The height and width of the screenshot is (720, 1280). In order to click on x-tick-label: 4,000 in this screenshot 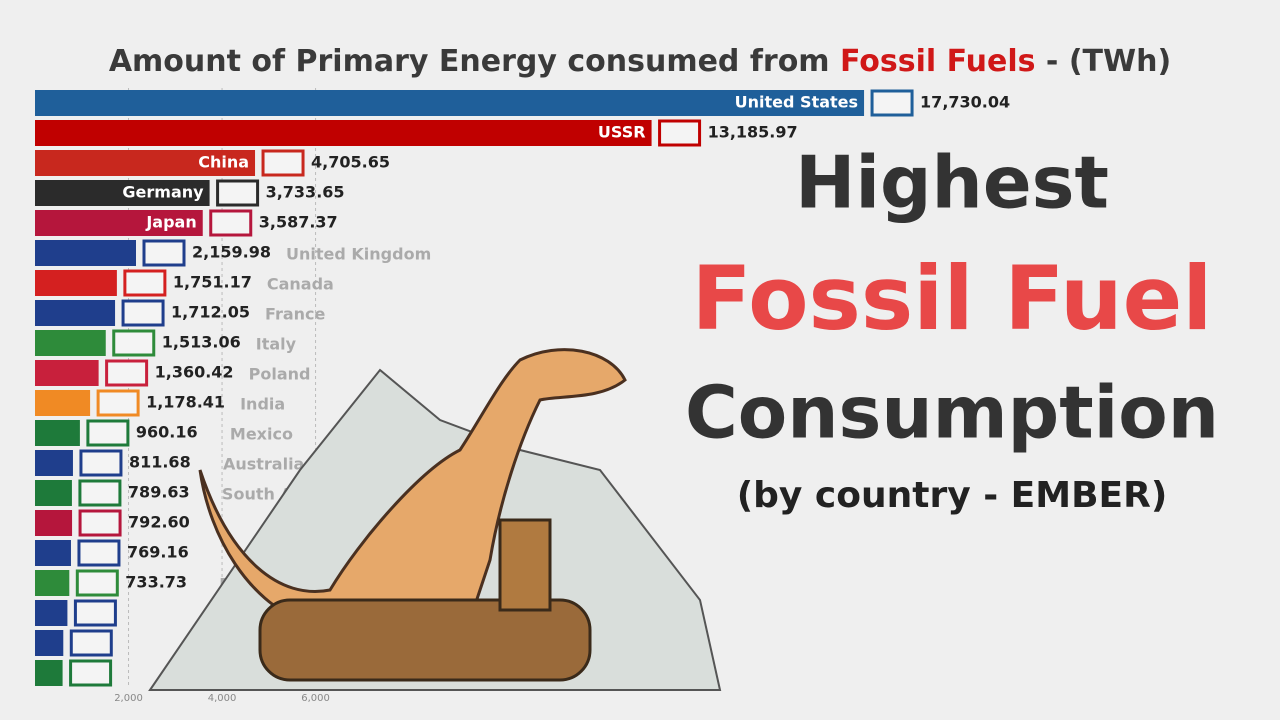, I will do `click(222, 698)`.